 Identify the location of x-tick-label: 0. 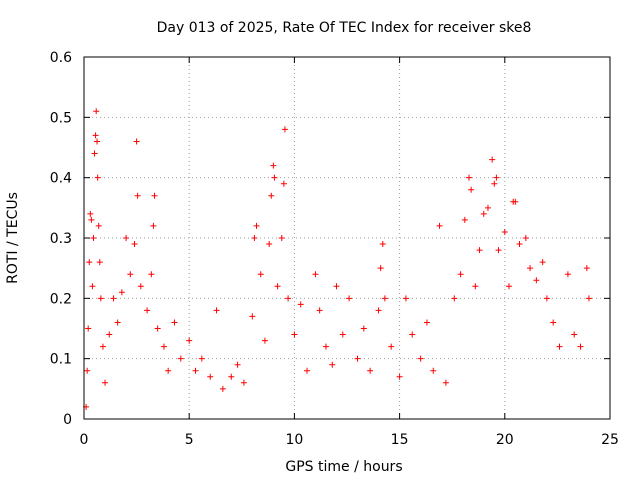
(84, 440).